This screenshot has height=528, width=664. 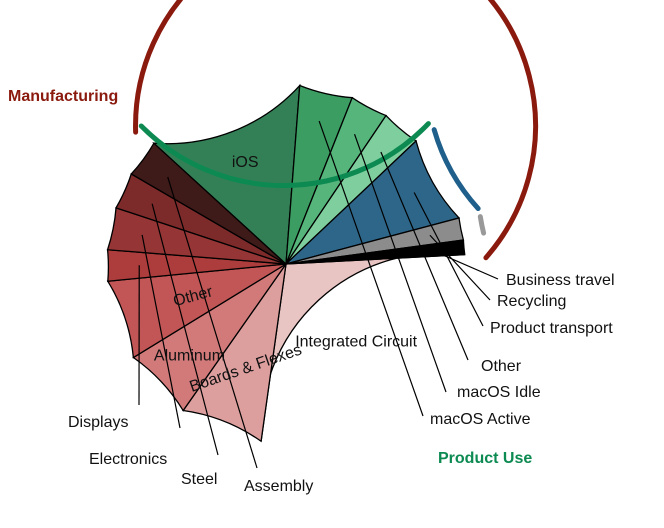 What do you see at coordinates (551, 328) in the screenshot?
I see `slice-label-product-transport-12: Product transport` at bounding box center [551, 328].